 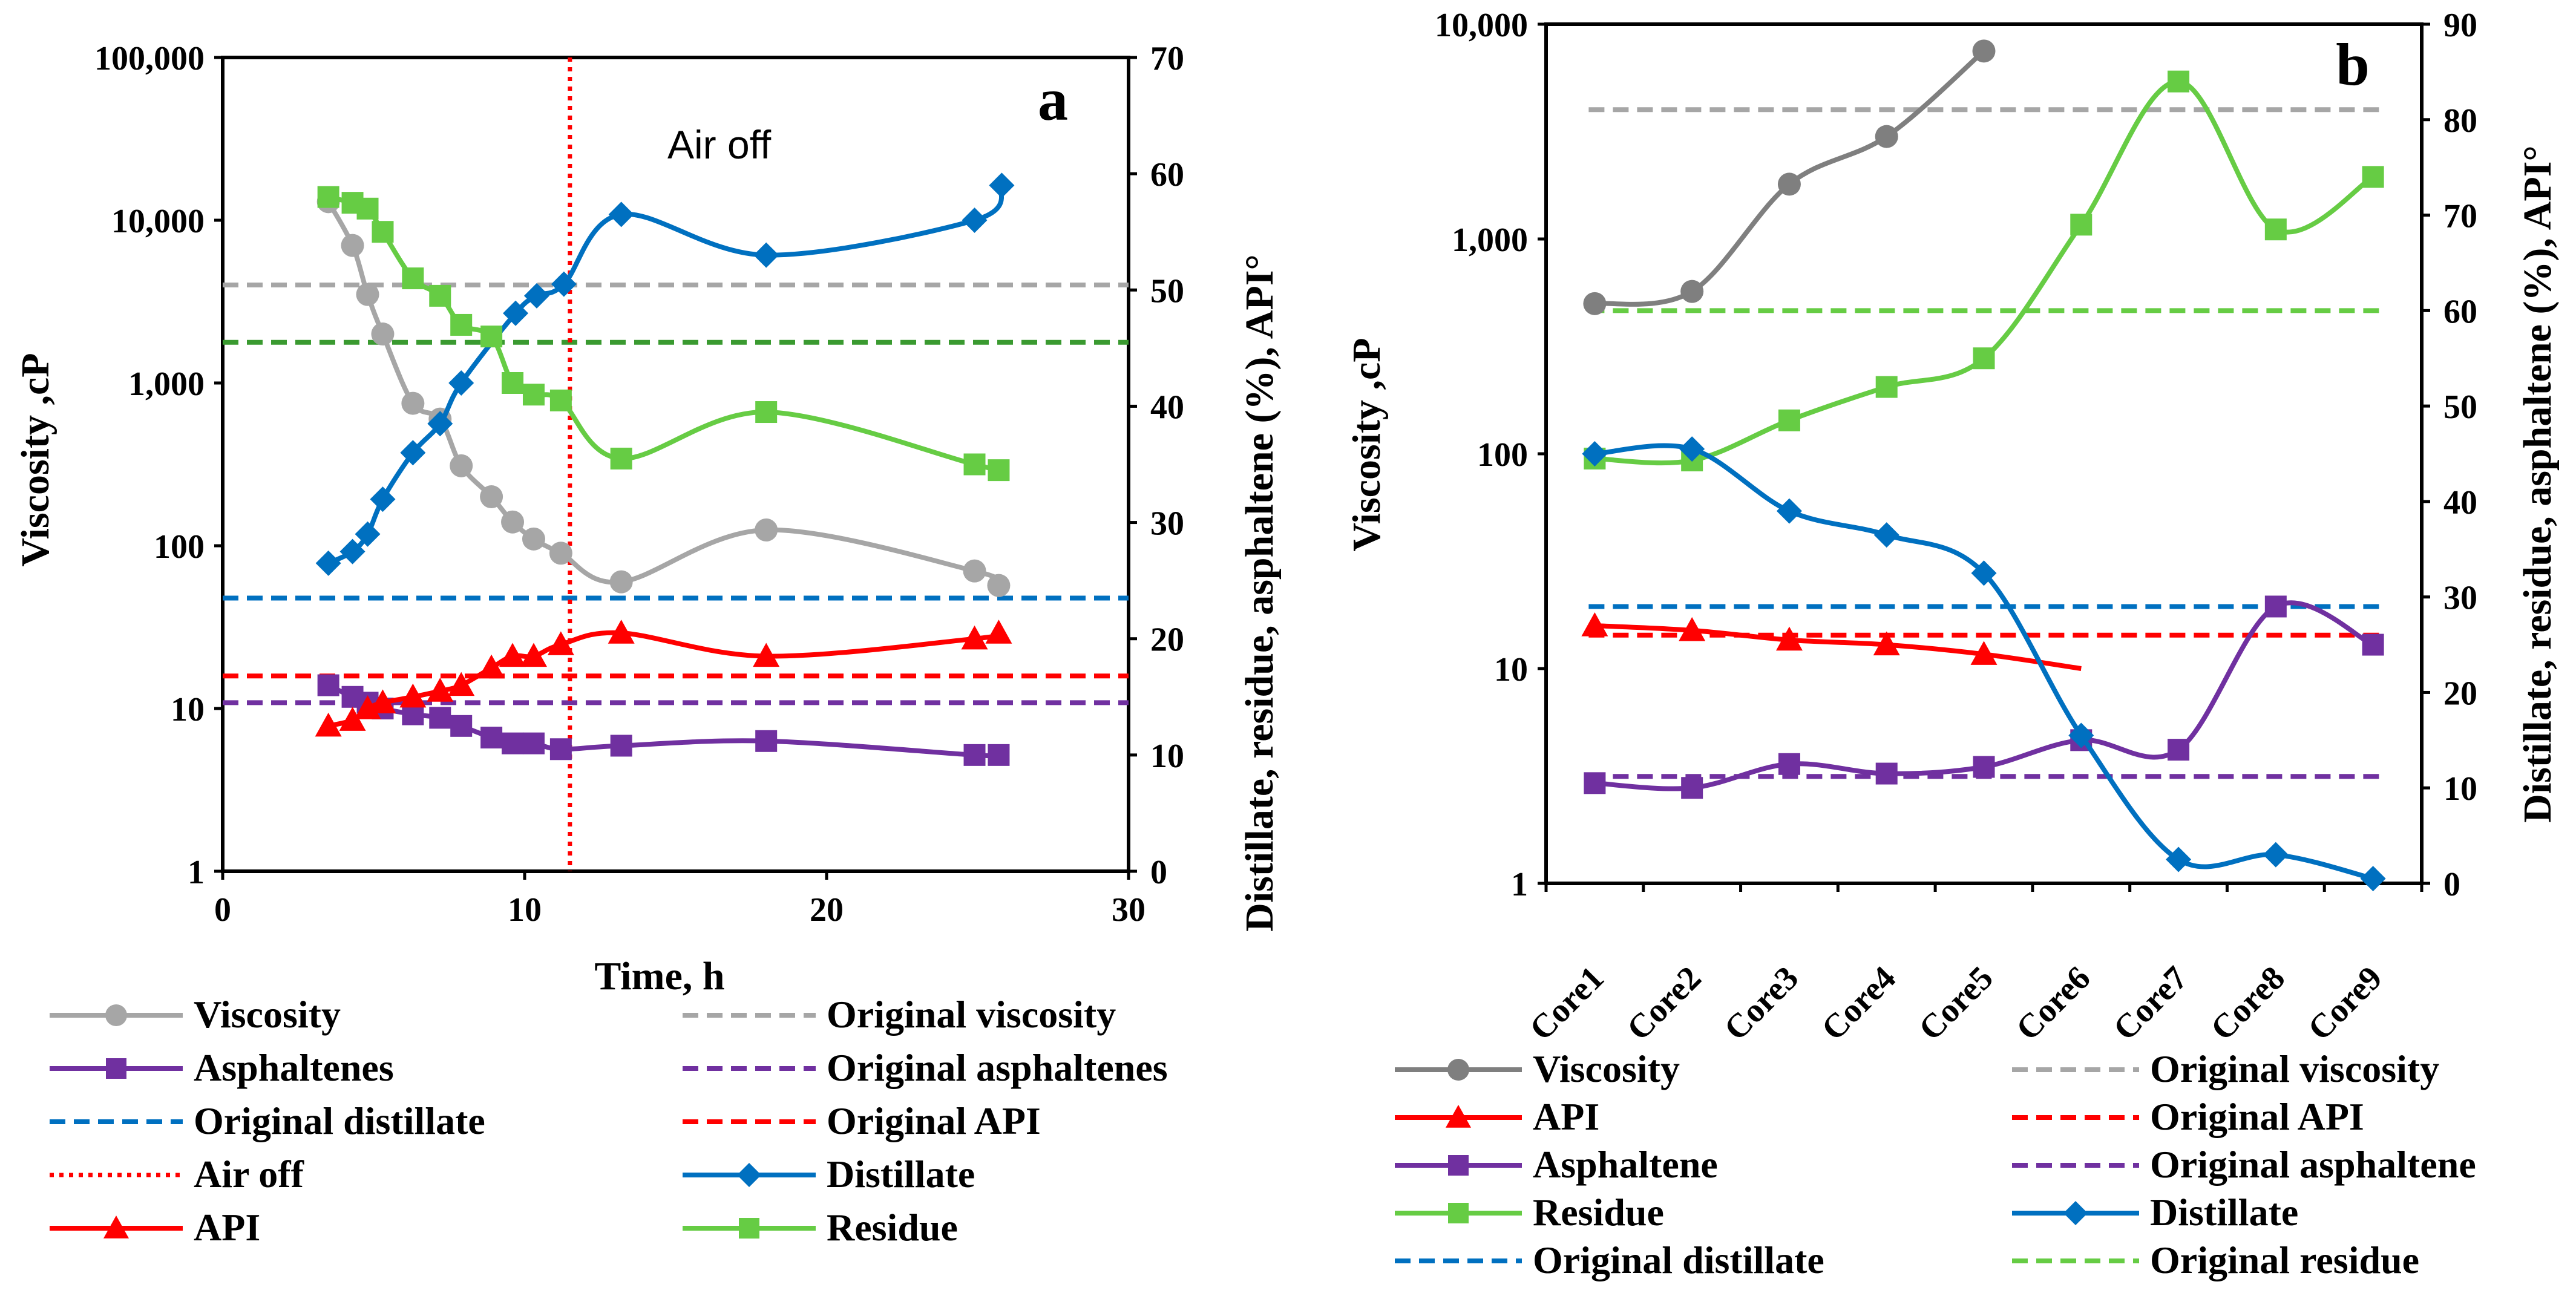 What do you see at coordinates (525, 910) in the screenshot?
I see `a-x-tick-label-10: 10` at bounding box center [525, 910].